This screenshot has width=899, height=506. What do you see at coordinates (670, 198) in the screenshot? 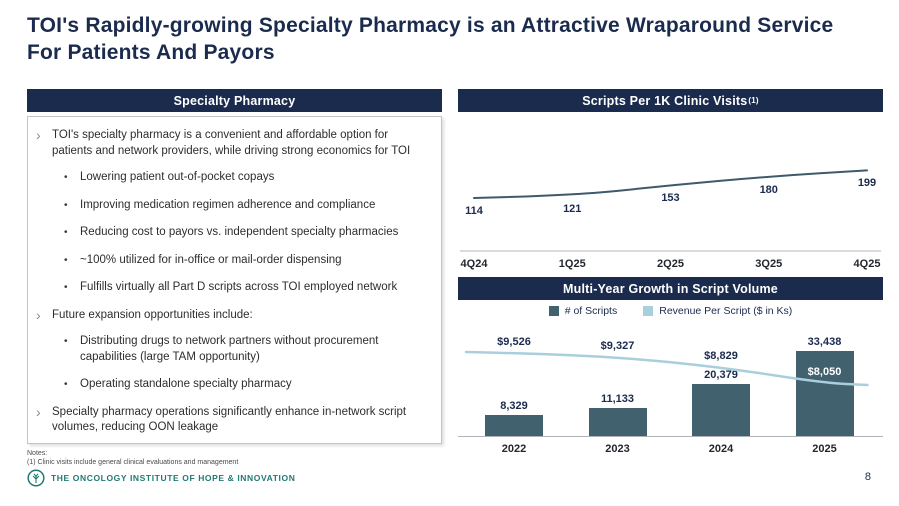
I see `line-point-value: 153` at bounding box center [670, 198].